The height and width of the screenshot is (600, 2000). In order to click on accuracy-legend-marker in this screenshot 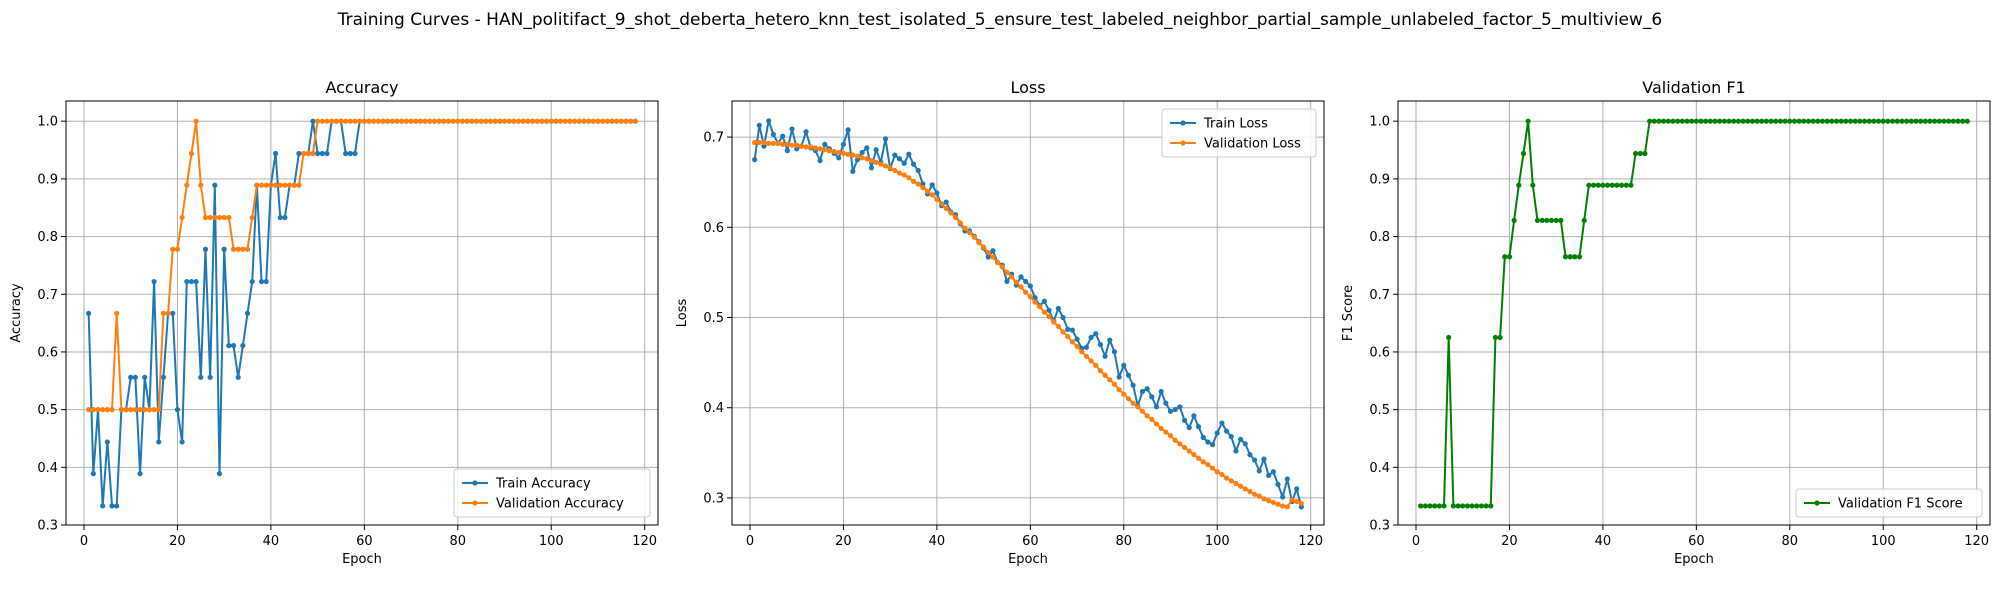, I will do `click(475, 483)`.